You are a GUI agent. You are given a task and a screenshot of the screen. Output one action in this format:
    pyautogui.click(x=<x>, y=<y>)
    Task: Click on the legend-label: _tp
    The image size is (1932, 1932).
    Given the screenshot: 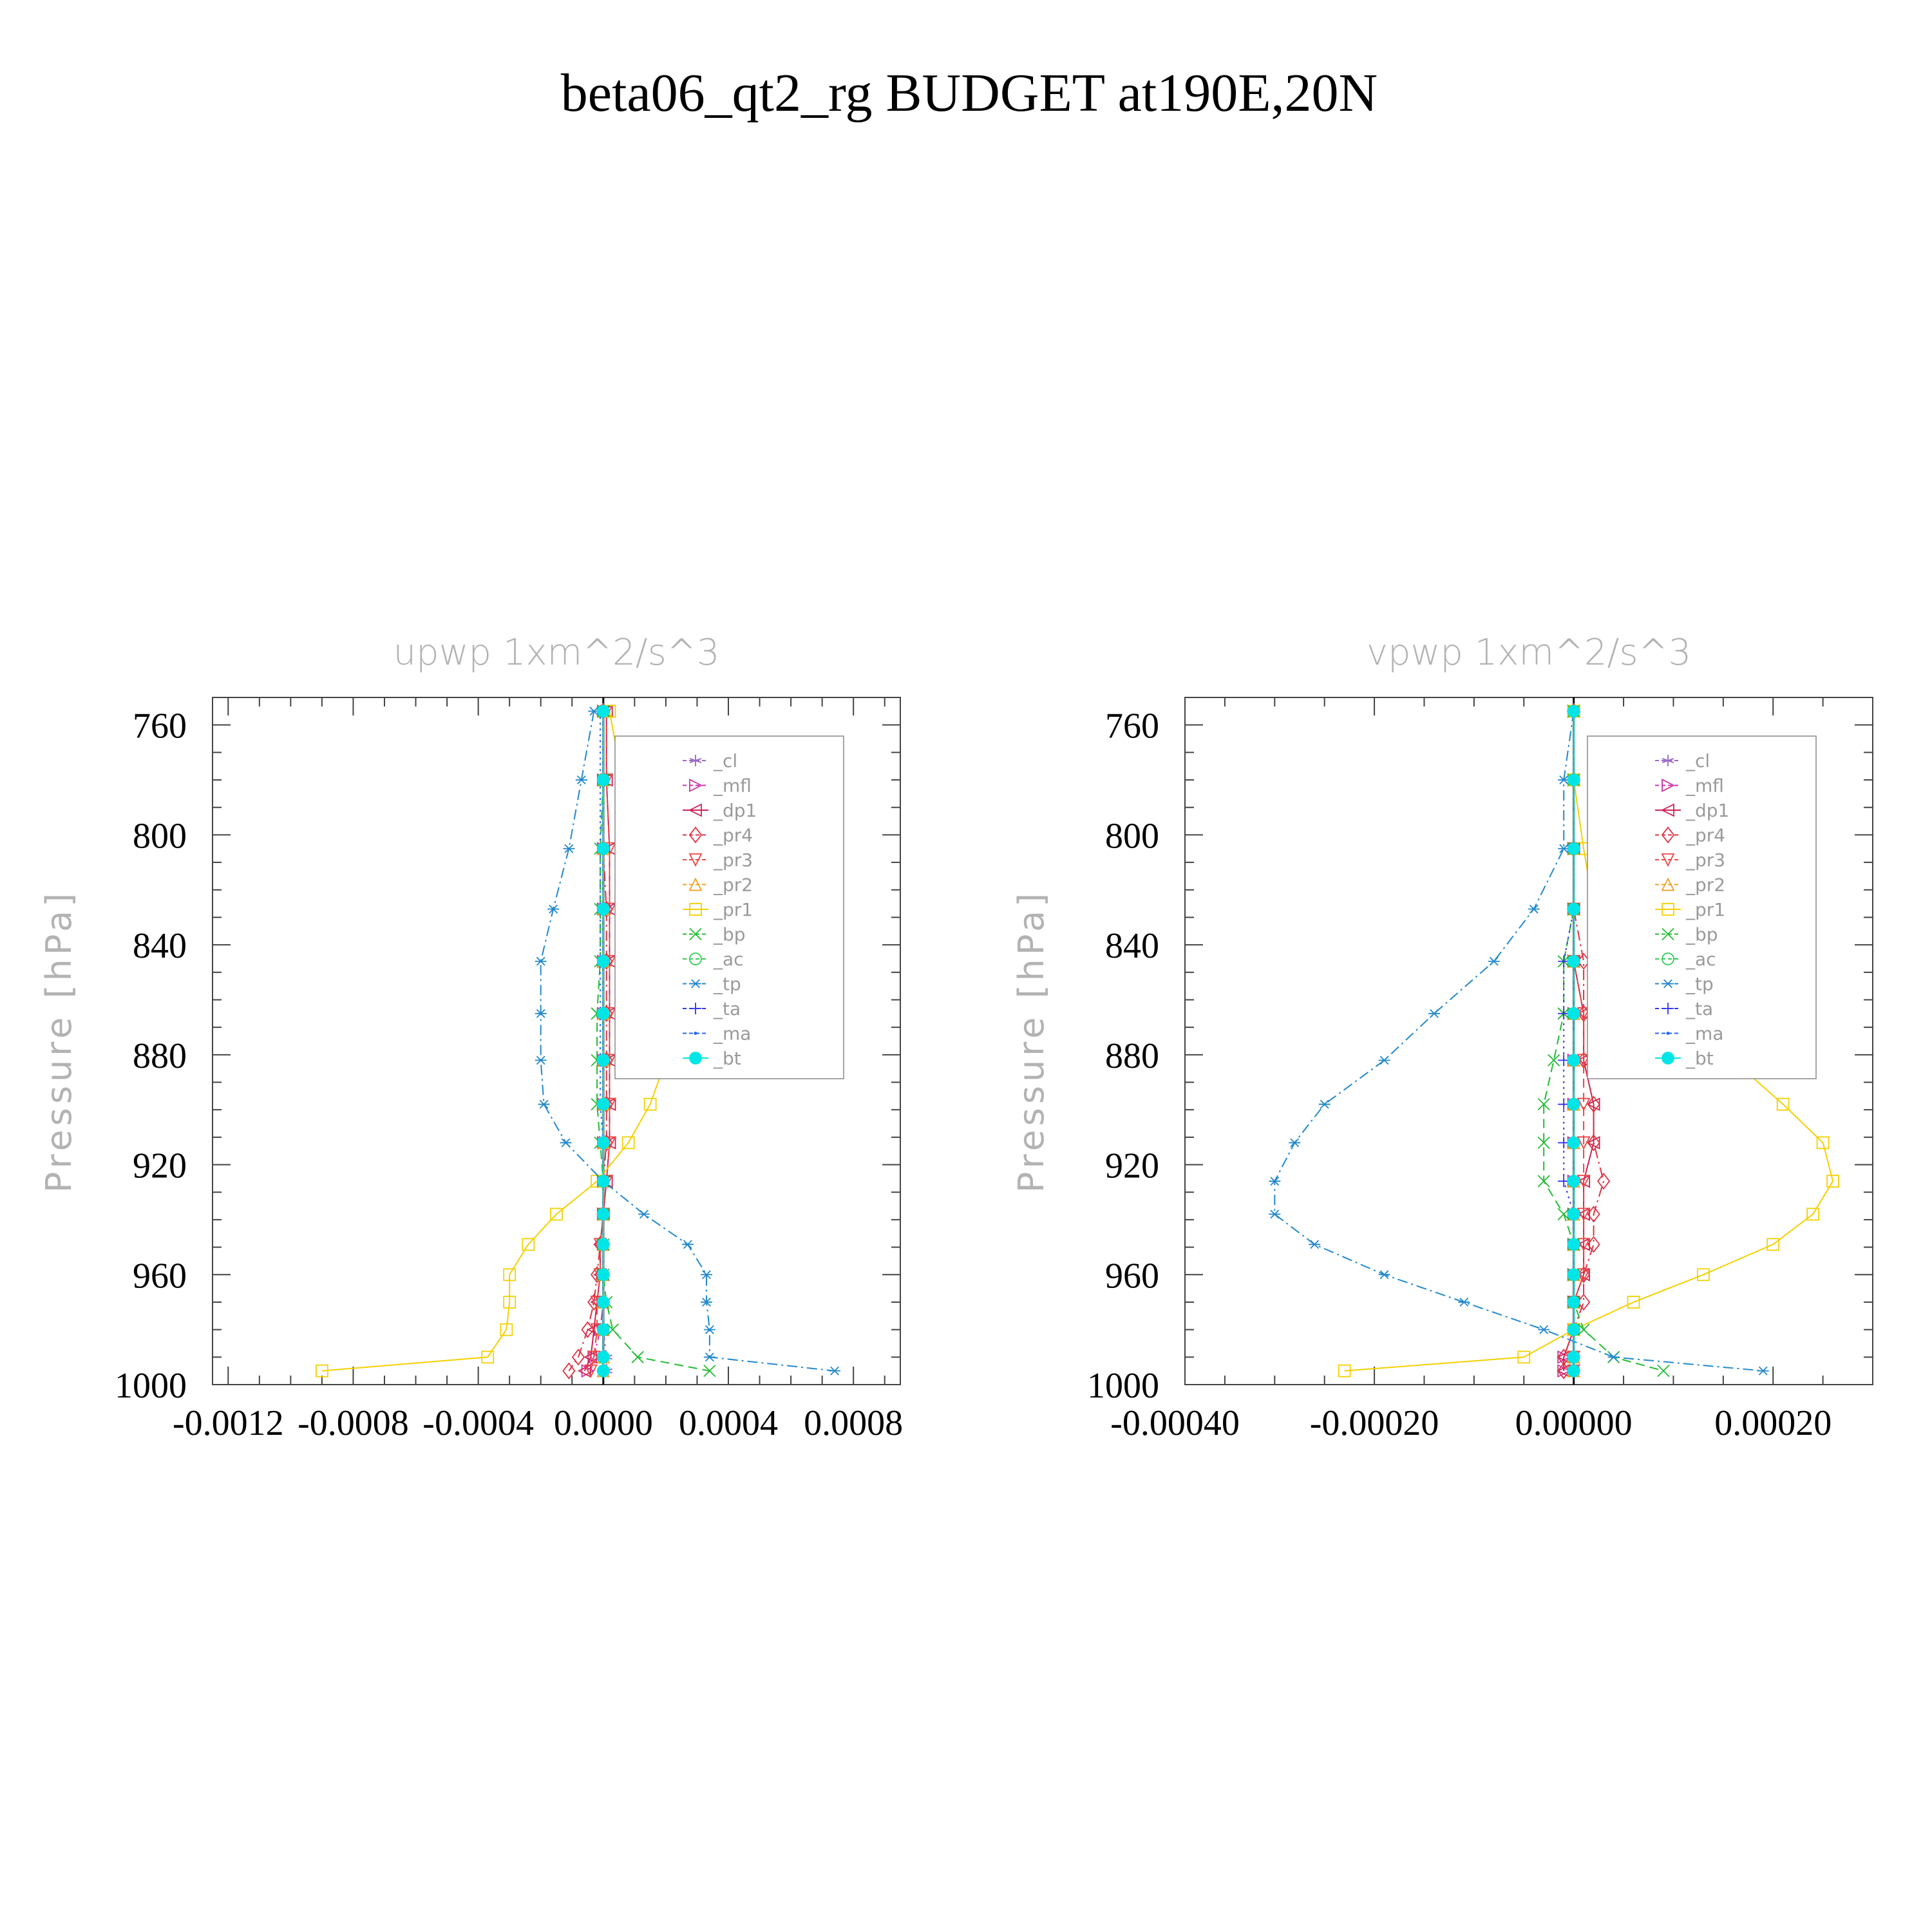 What is the action you would take?
    pyautogui.click(x=727, y=984)
    